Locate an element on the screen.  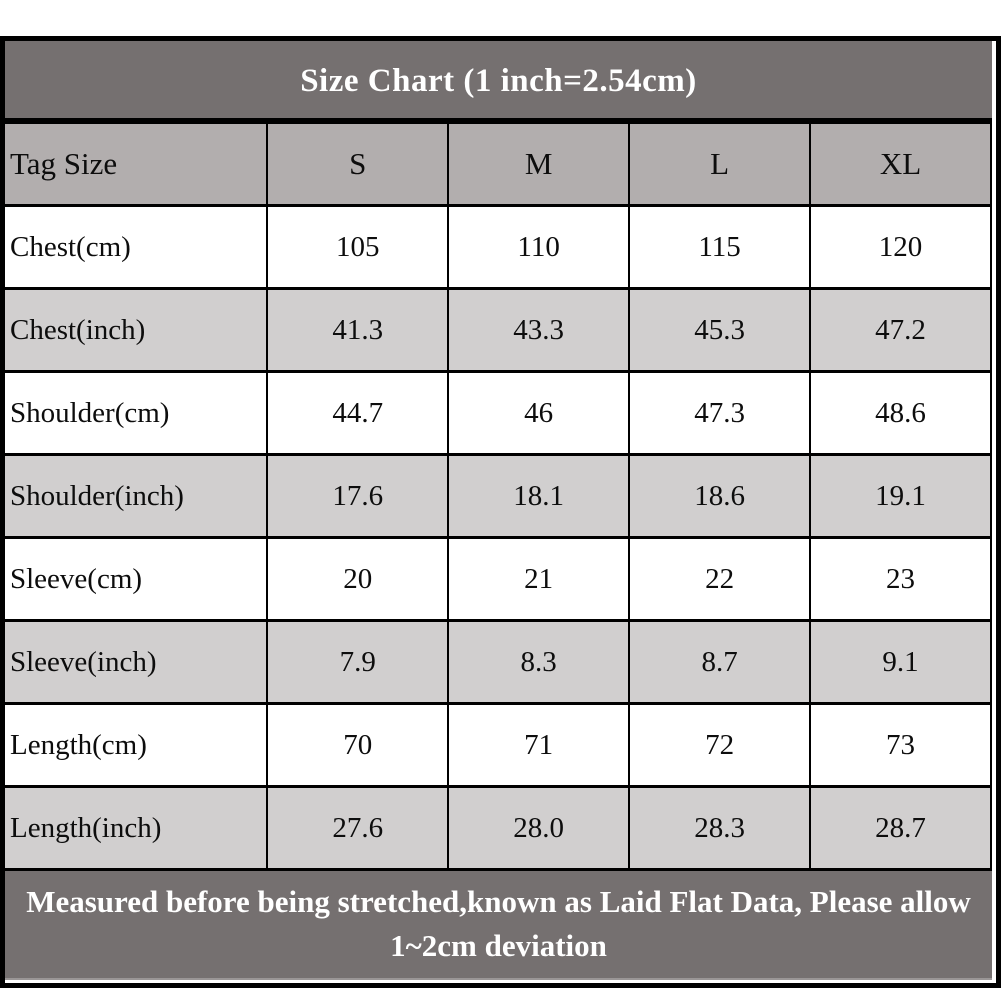
value-cell: 73 is located at coordinates (900, 745).